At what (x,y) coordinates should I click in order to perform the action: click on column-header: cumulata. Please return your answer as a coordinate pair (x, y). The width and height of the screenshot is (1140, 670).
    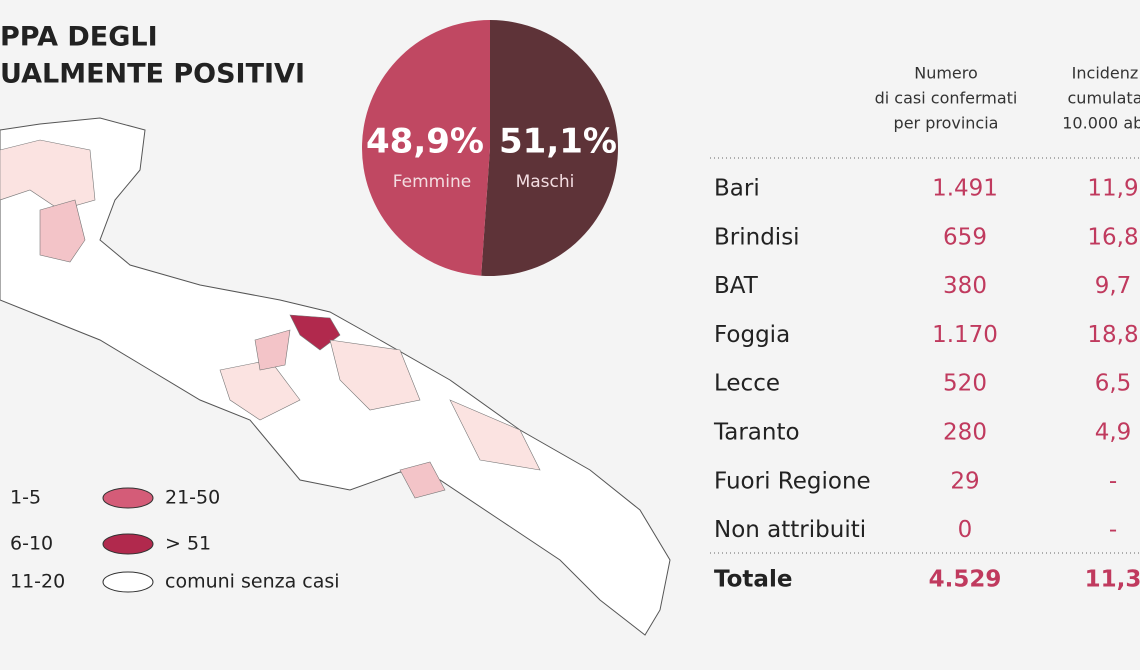
    Looking at the image, I should click on (1104, 98).